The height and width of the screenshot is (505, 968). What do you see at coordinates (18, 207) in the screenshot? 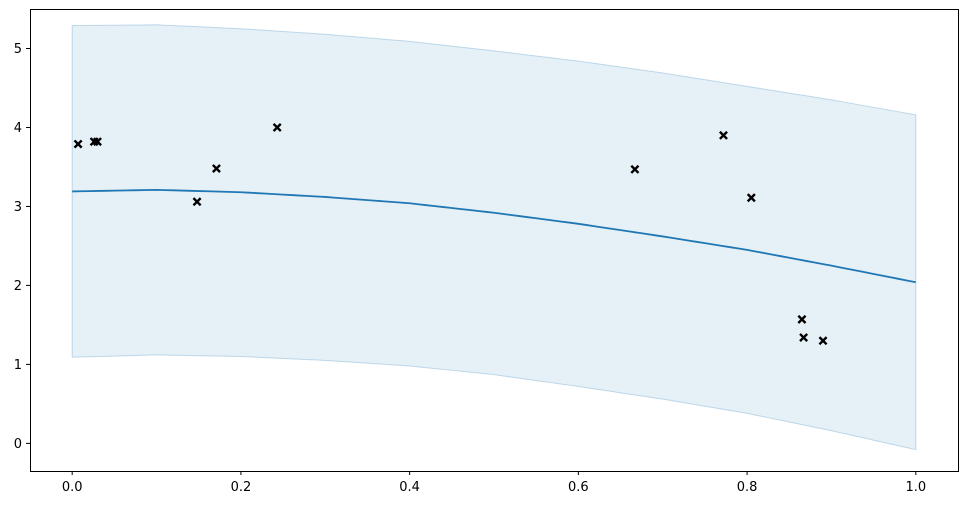
I see `y-tick-label: 3` at bounding box center [18, 207].